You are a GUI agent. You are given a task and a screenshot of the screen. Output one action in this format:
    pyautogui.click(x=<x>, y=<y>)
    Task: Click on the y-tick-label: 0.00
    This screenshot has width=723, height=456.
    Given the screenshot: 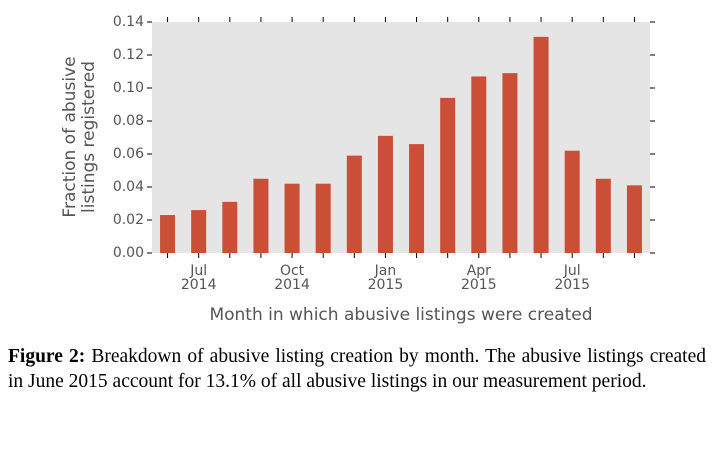 What is the action you would take?
    pyautogui.click(x=128, y=253)
    